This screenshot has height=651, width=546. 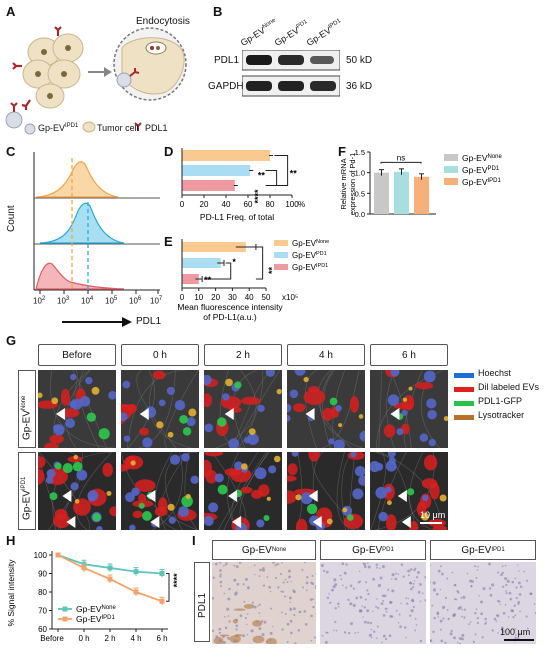 I want to click on x-tick-label: 40, so click(x=249, y=297).